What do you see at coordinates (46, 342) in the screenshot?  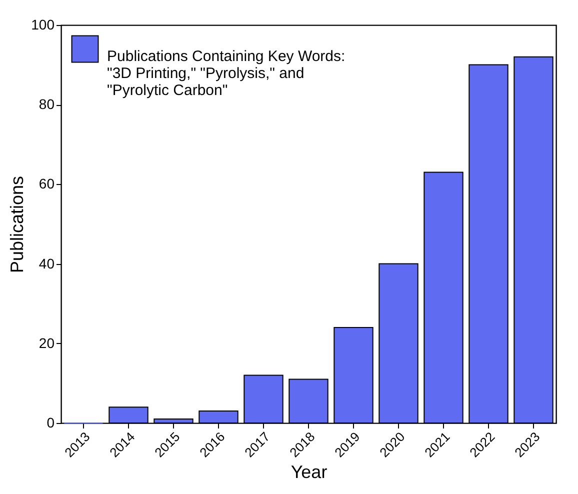 I see `y-tick-label: 20` at bounding box center [46, 342].